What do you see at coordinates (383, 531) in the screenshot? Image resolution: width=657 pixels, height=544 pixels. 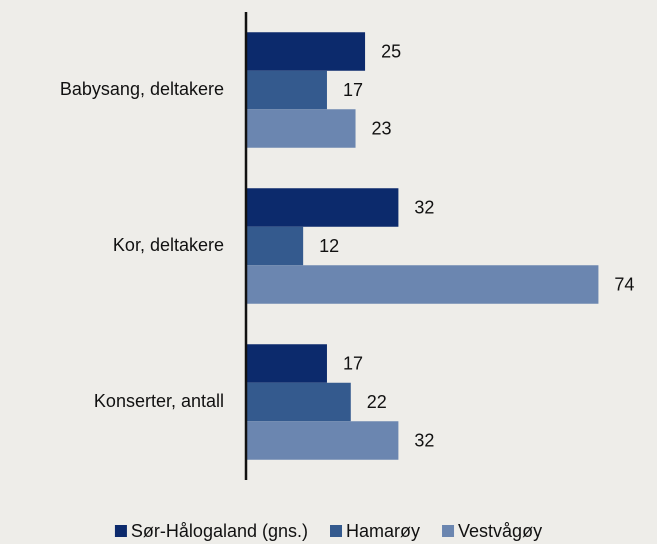 I see `legend-label: Hamarøy` at bounding box center [383, 531].